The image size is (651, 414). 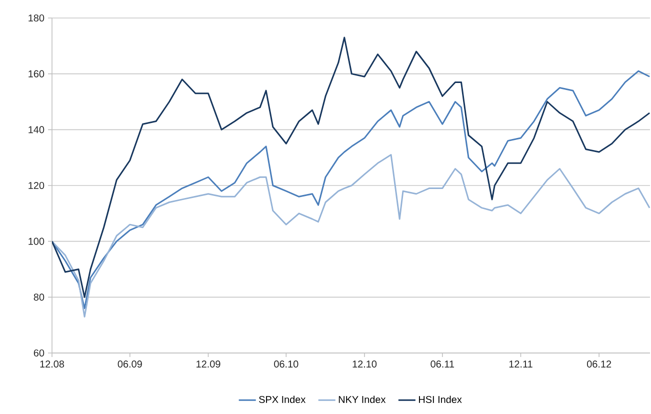 What do you see at coordinates (286, 364) in the screenshot?
I see `x-tick-label: 06.10` at bounding box center [286, 364].